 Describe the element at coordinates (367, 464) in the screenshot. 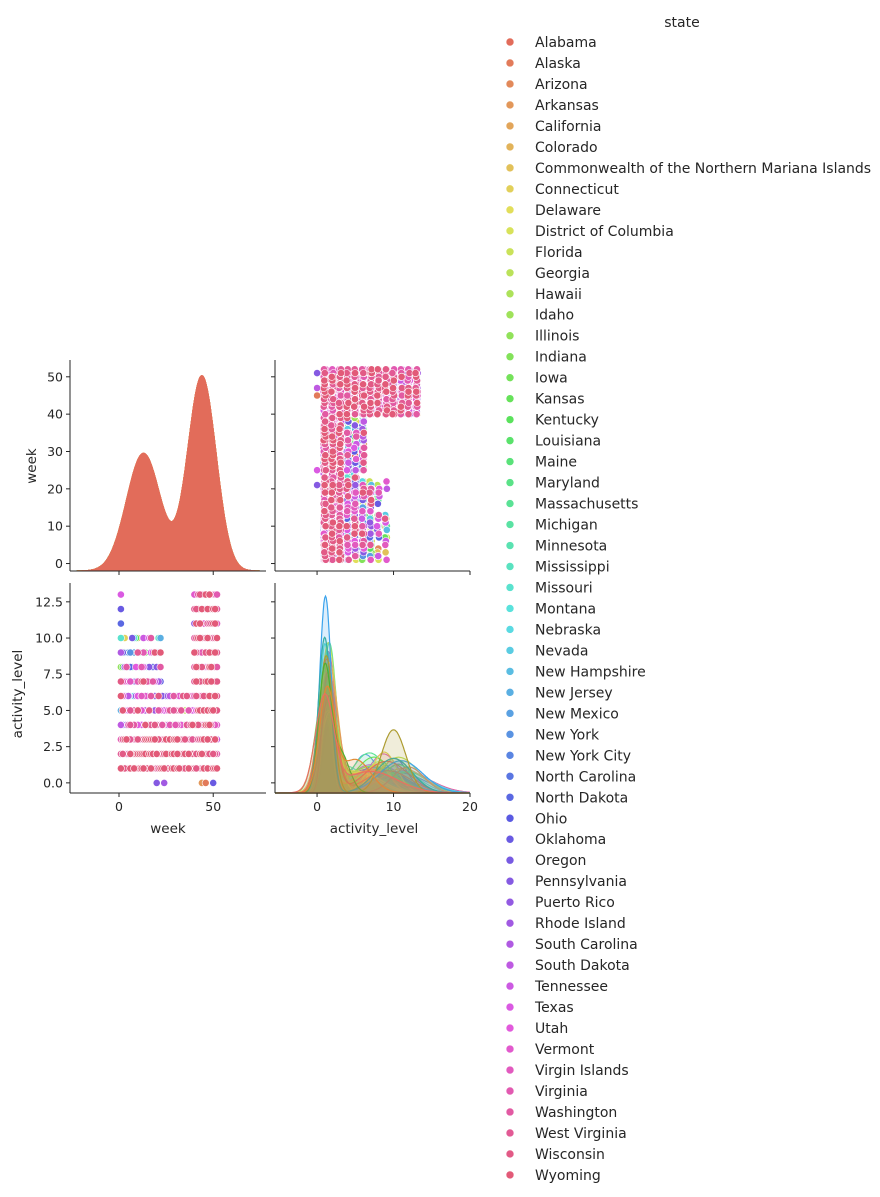

I see `panel-week-vs-activity` at that location.